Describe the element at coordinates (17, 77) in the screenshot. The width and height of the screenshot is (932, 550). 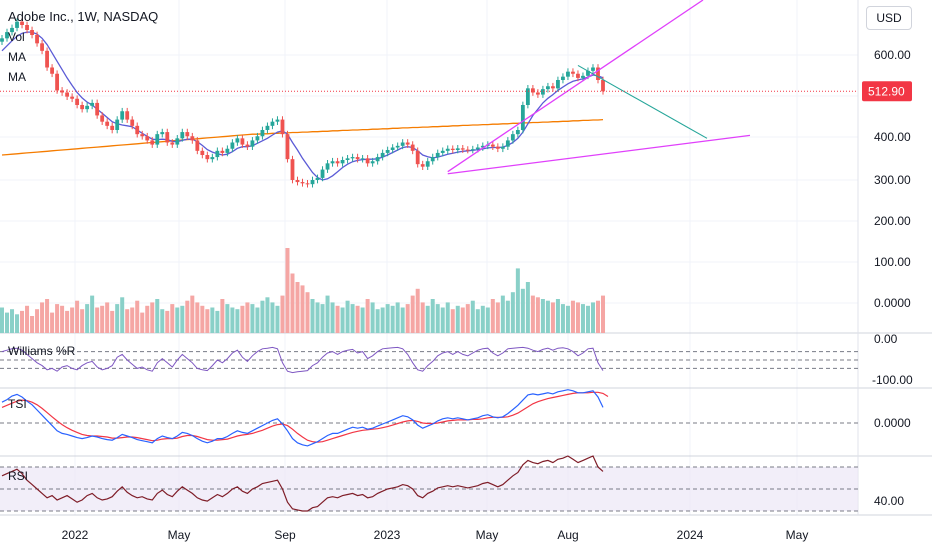
I see `indicator-label-ma-2: MA` at that location.